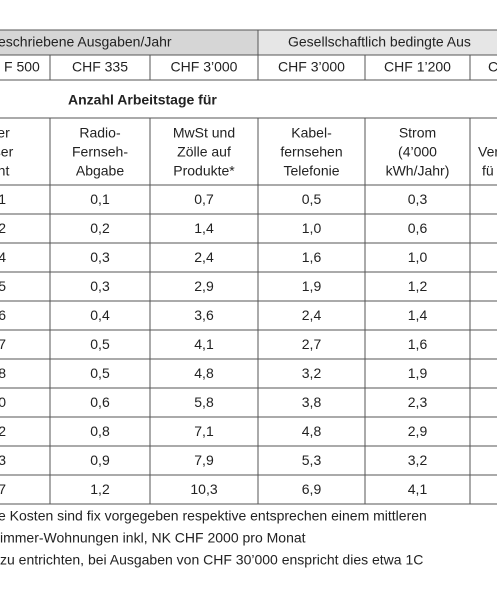  I want to click on column-header: ser, so click(5, 133).